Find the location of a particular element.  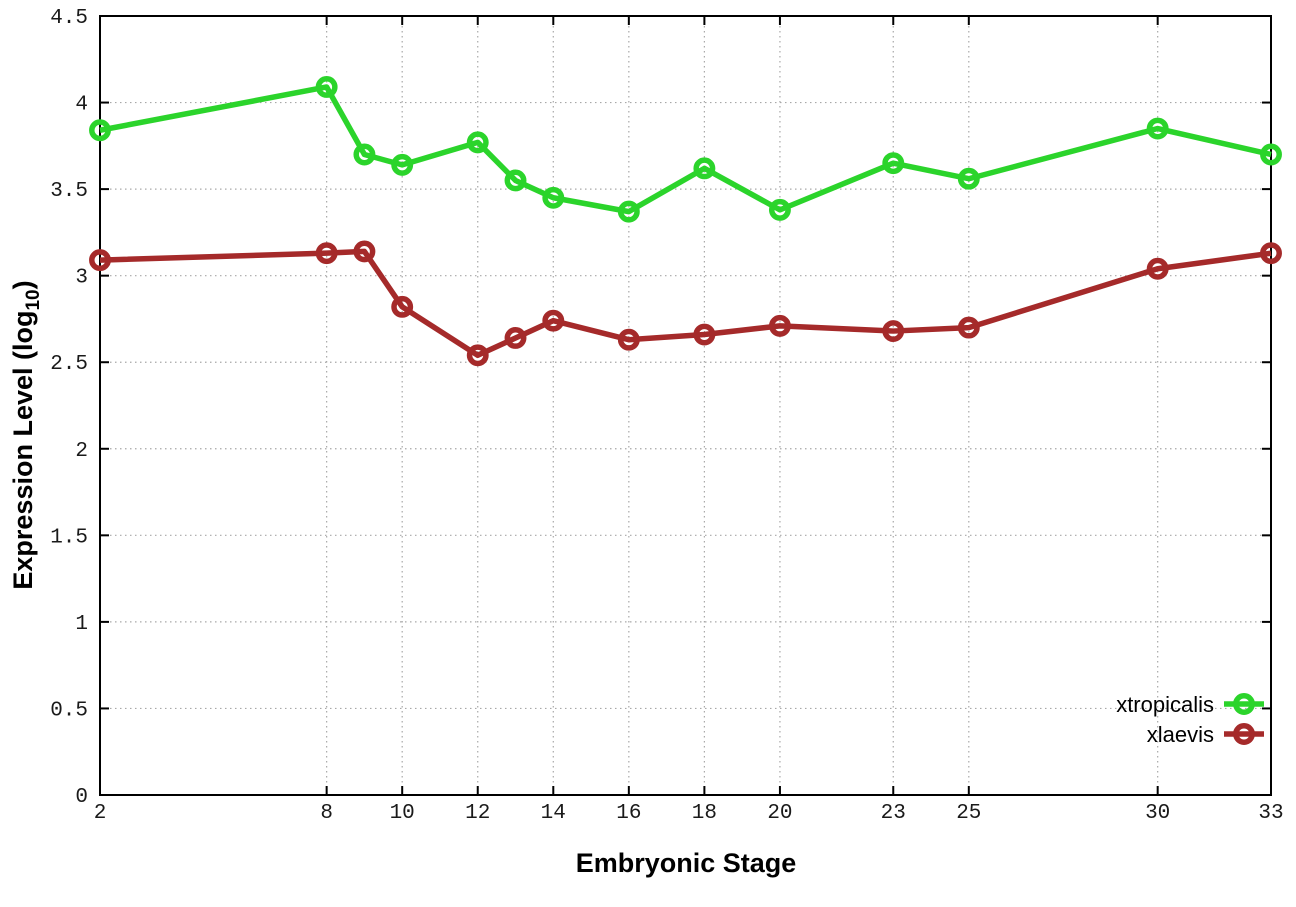

y-axis-title-prefix: Expression Level (log is located at coordinates (23, 450).